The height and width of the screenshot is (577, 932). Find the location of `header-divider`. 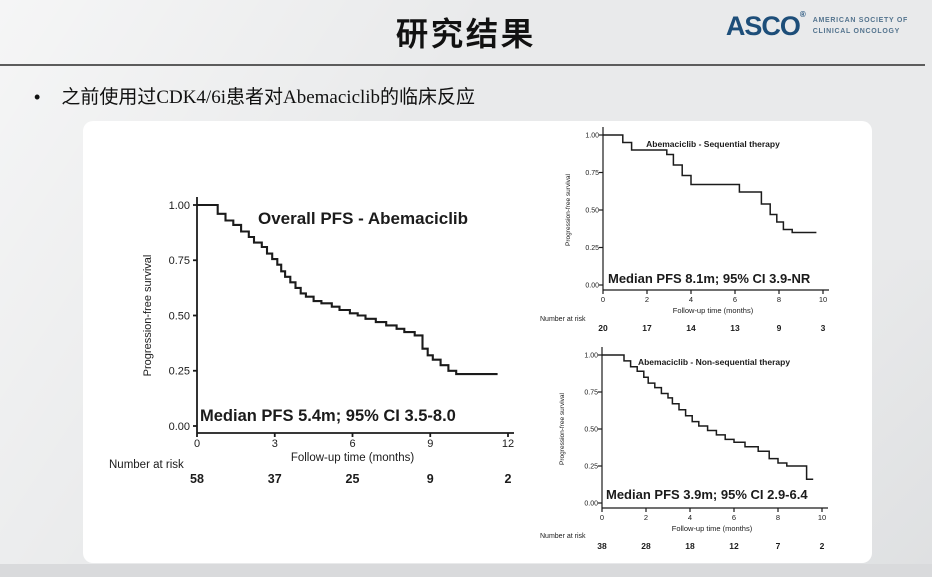

header-divider is located at coordinates (462, 65).